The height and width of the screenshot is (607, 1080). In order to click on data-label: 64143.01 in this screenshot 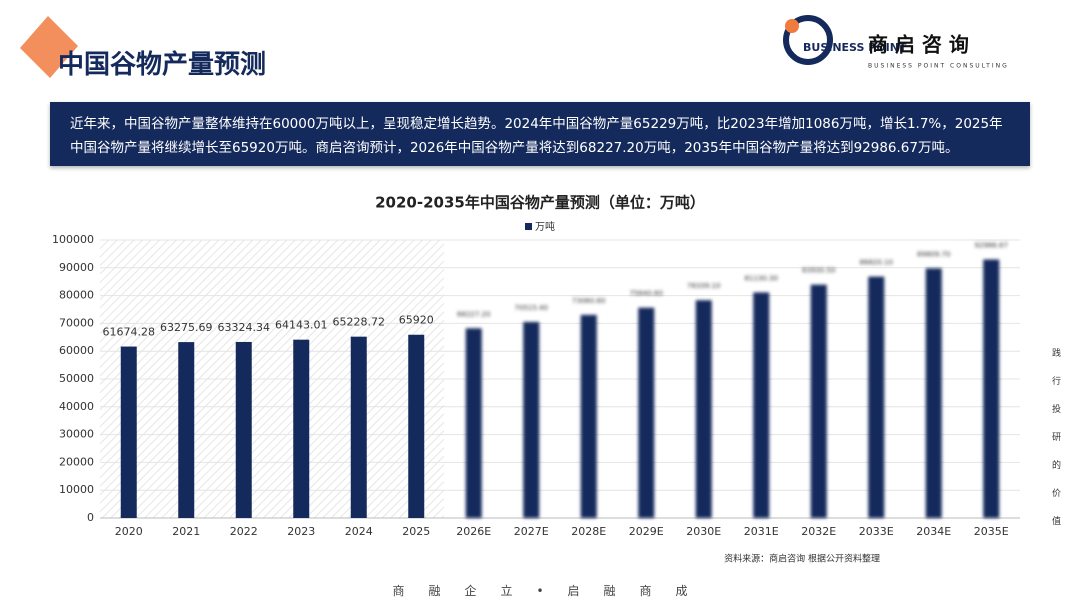, I will do `click(301, 325)`.